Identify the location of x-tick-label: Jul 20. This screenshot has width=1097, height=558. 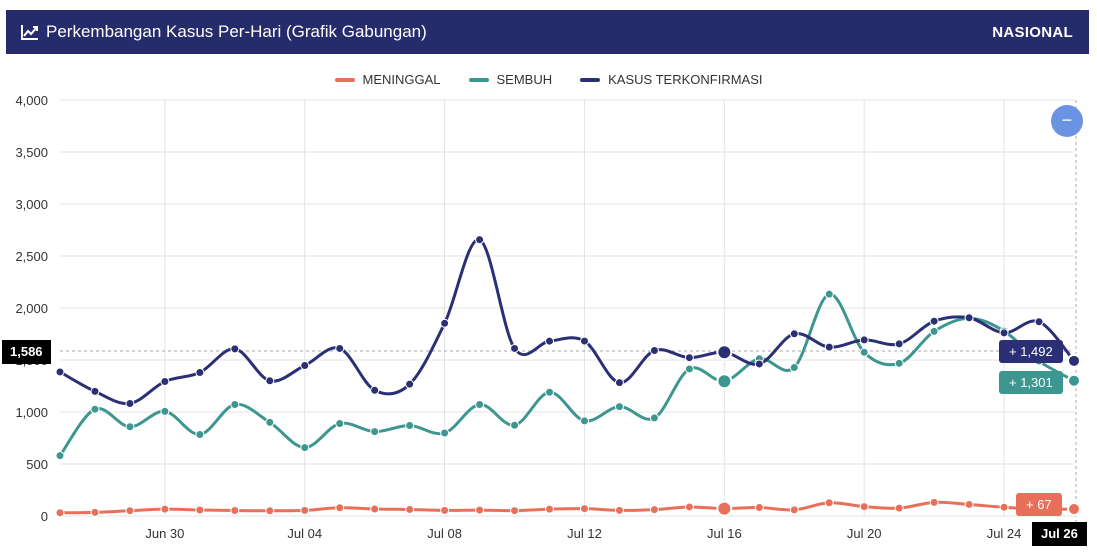
(864, 533).